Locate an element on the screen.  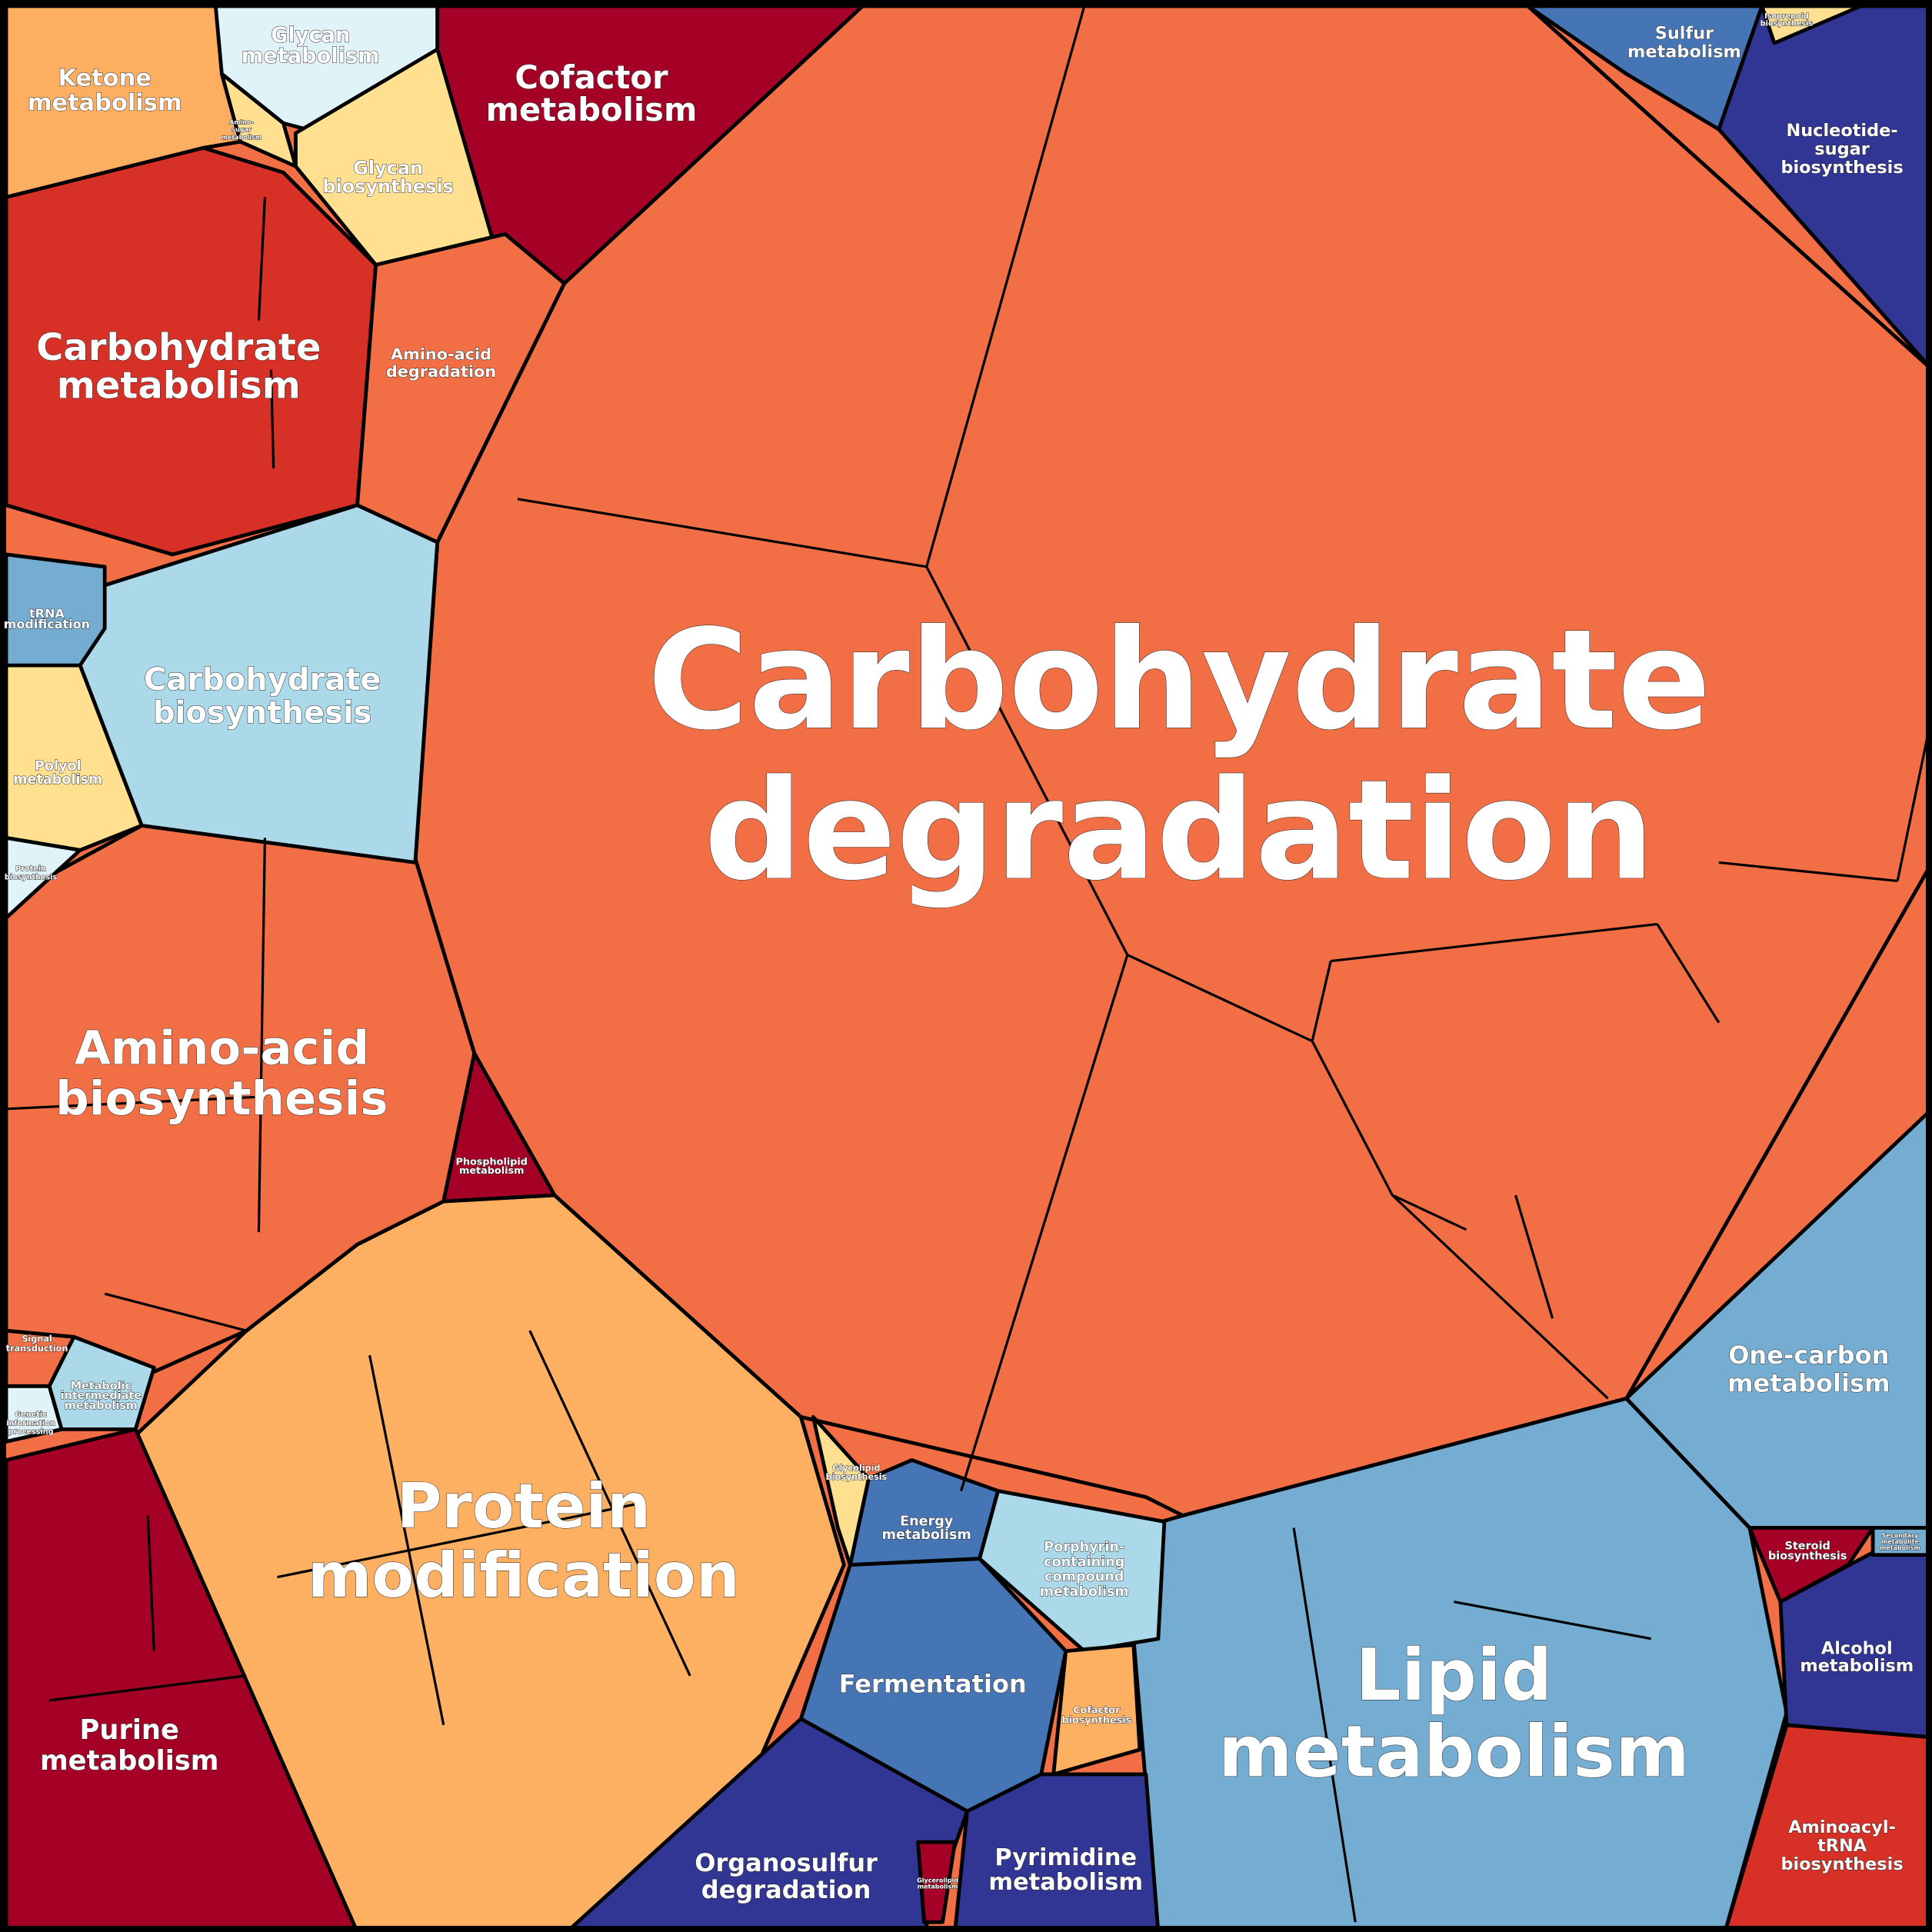
label-line: One-carbon is located at coordinates (1808, 1355).